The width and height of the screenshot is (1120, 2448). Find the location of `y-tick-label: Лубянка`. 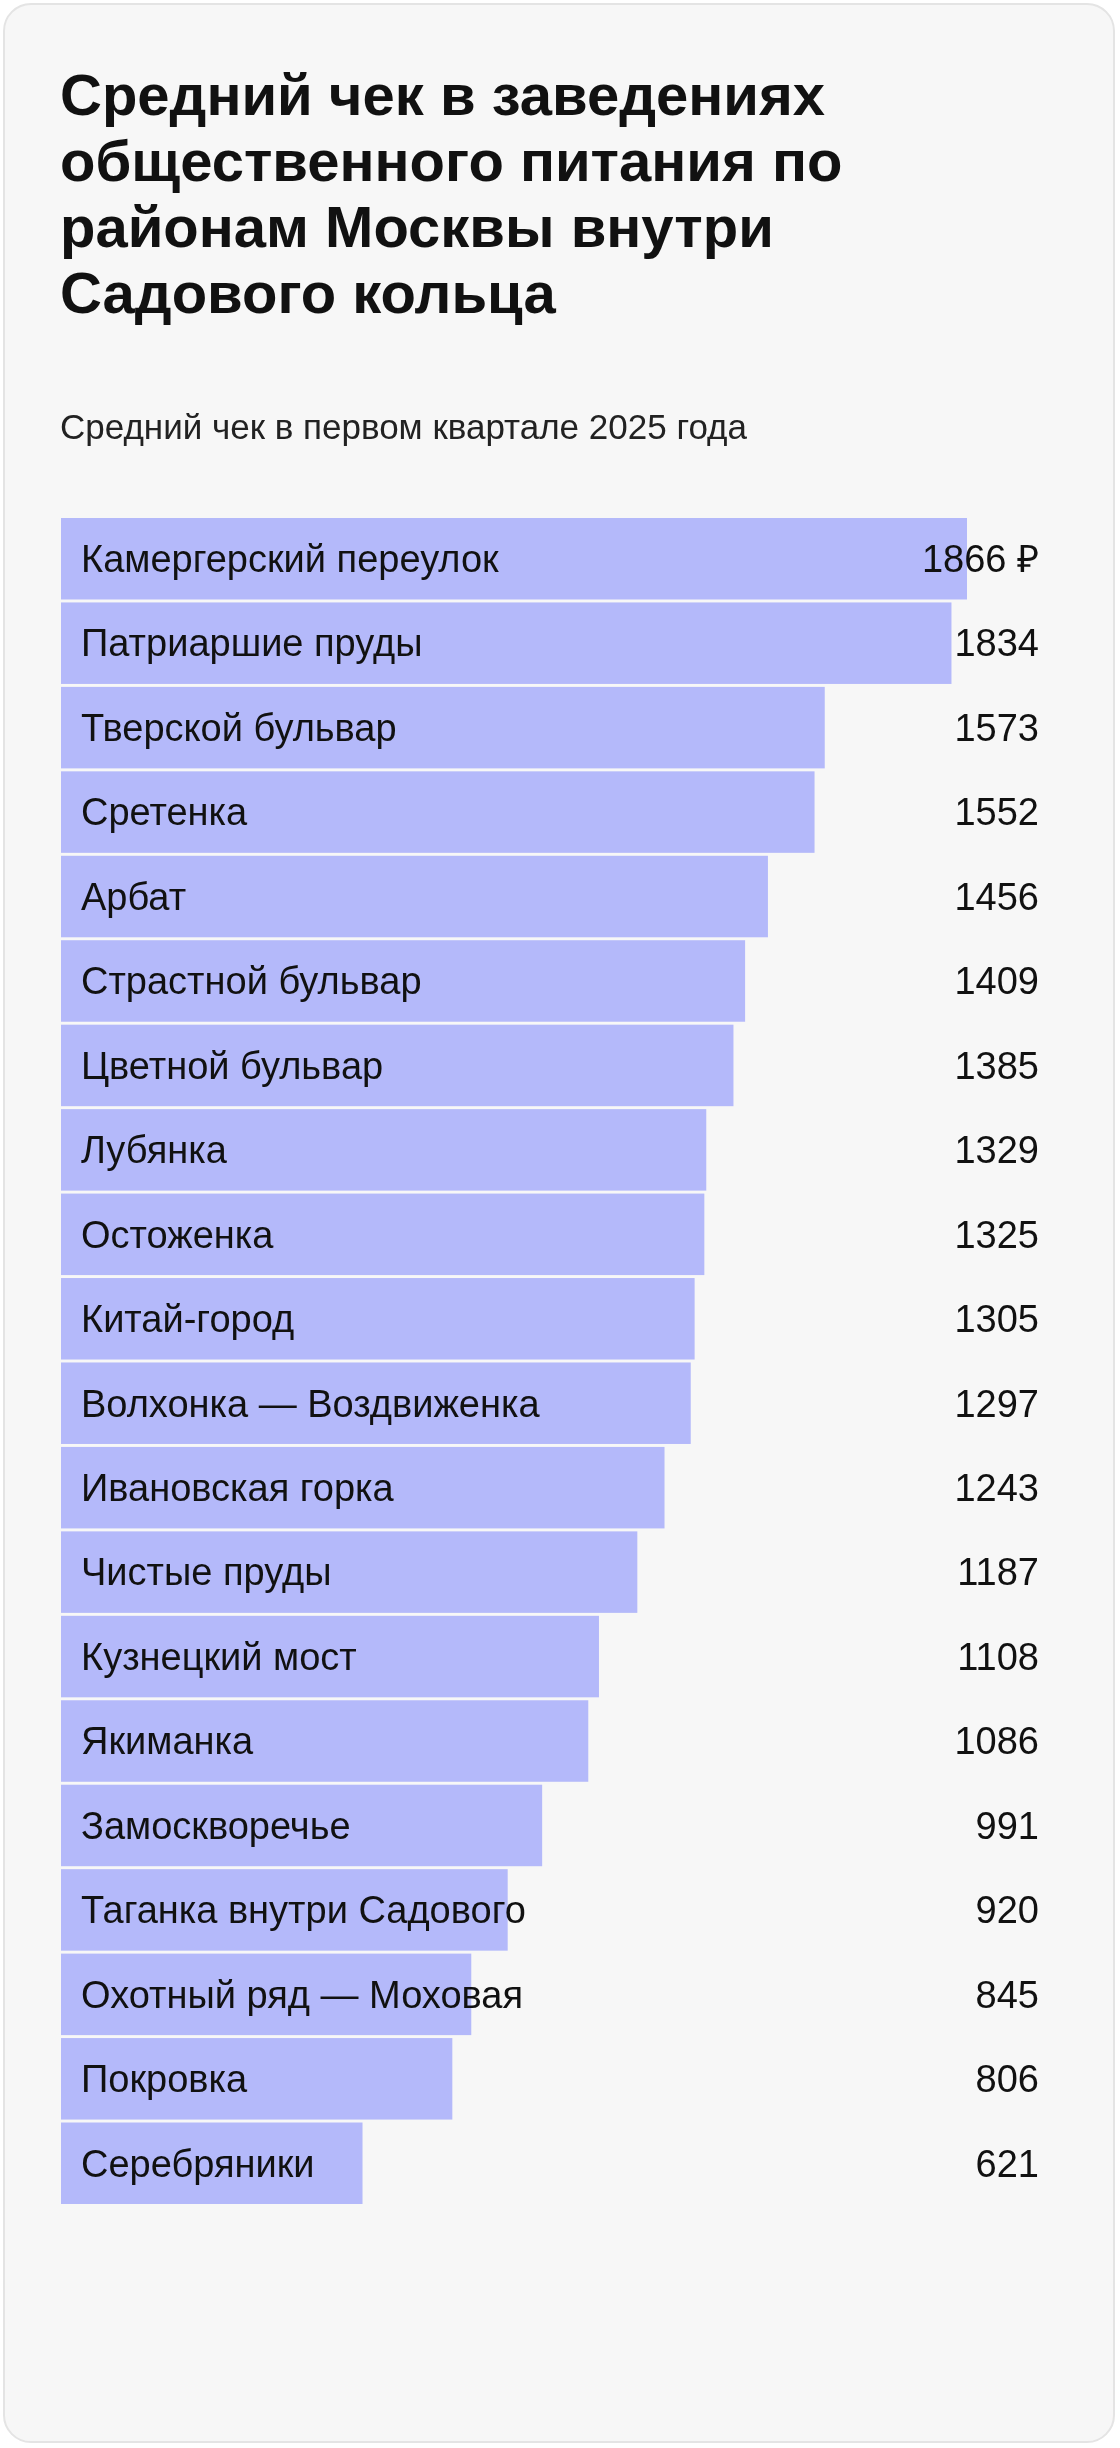

y-tick-label: Лубянка is located at coordinates (154, 1150).